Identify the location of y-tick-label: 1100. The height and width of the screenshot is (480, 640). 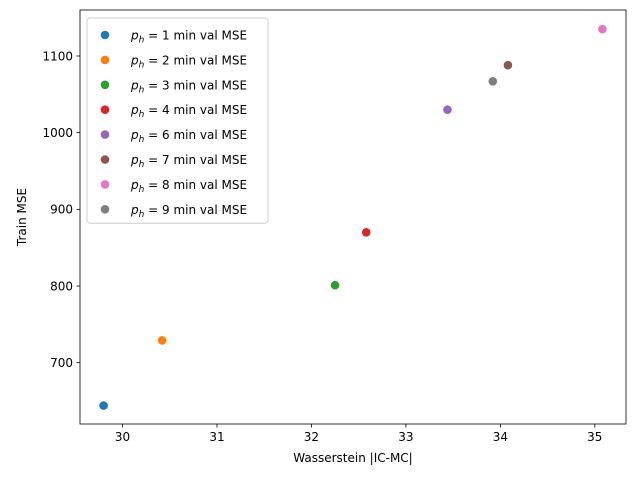
(57, 56).